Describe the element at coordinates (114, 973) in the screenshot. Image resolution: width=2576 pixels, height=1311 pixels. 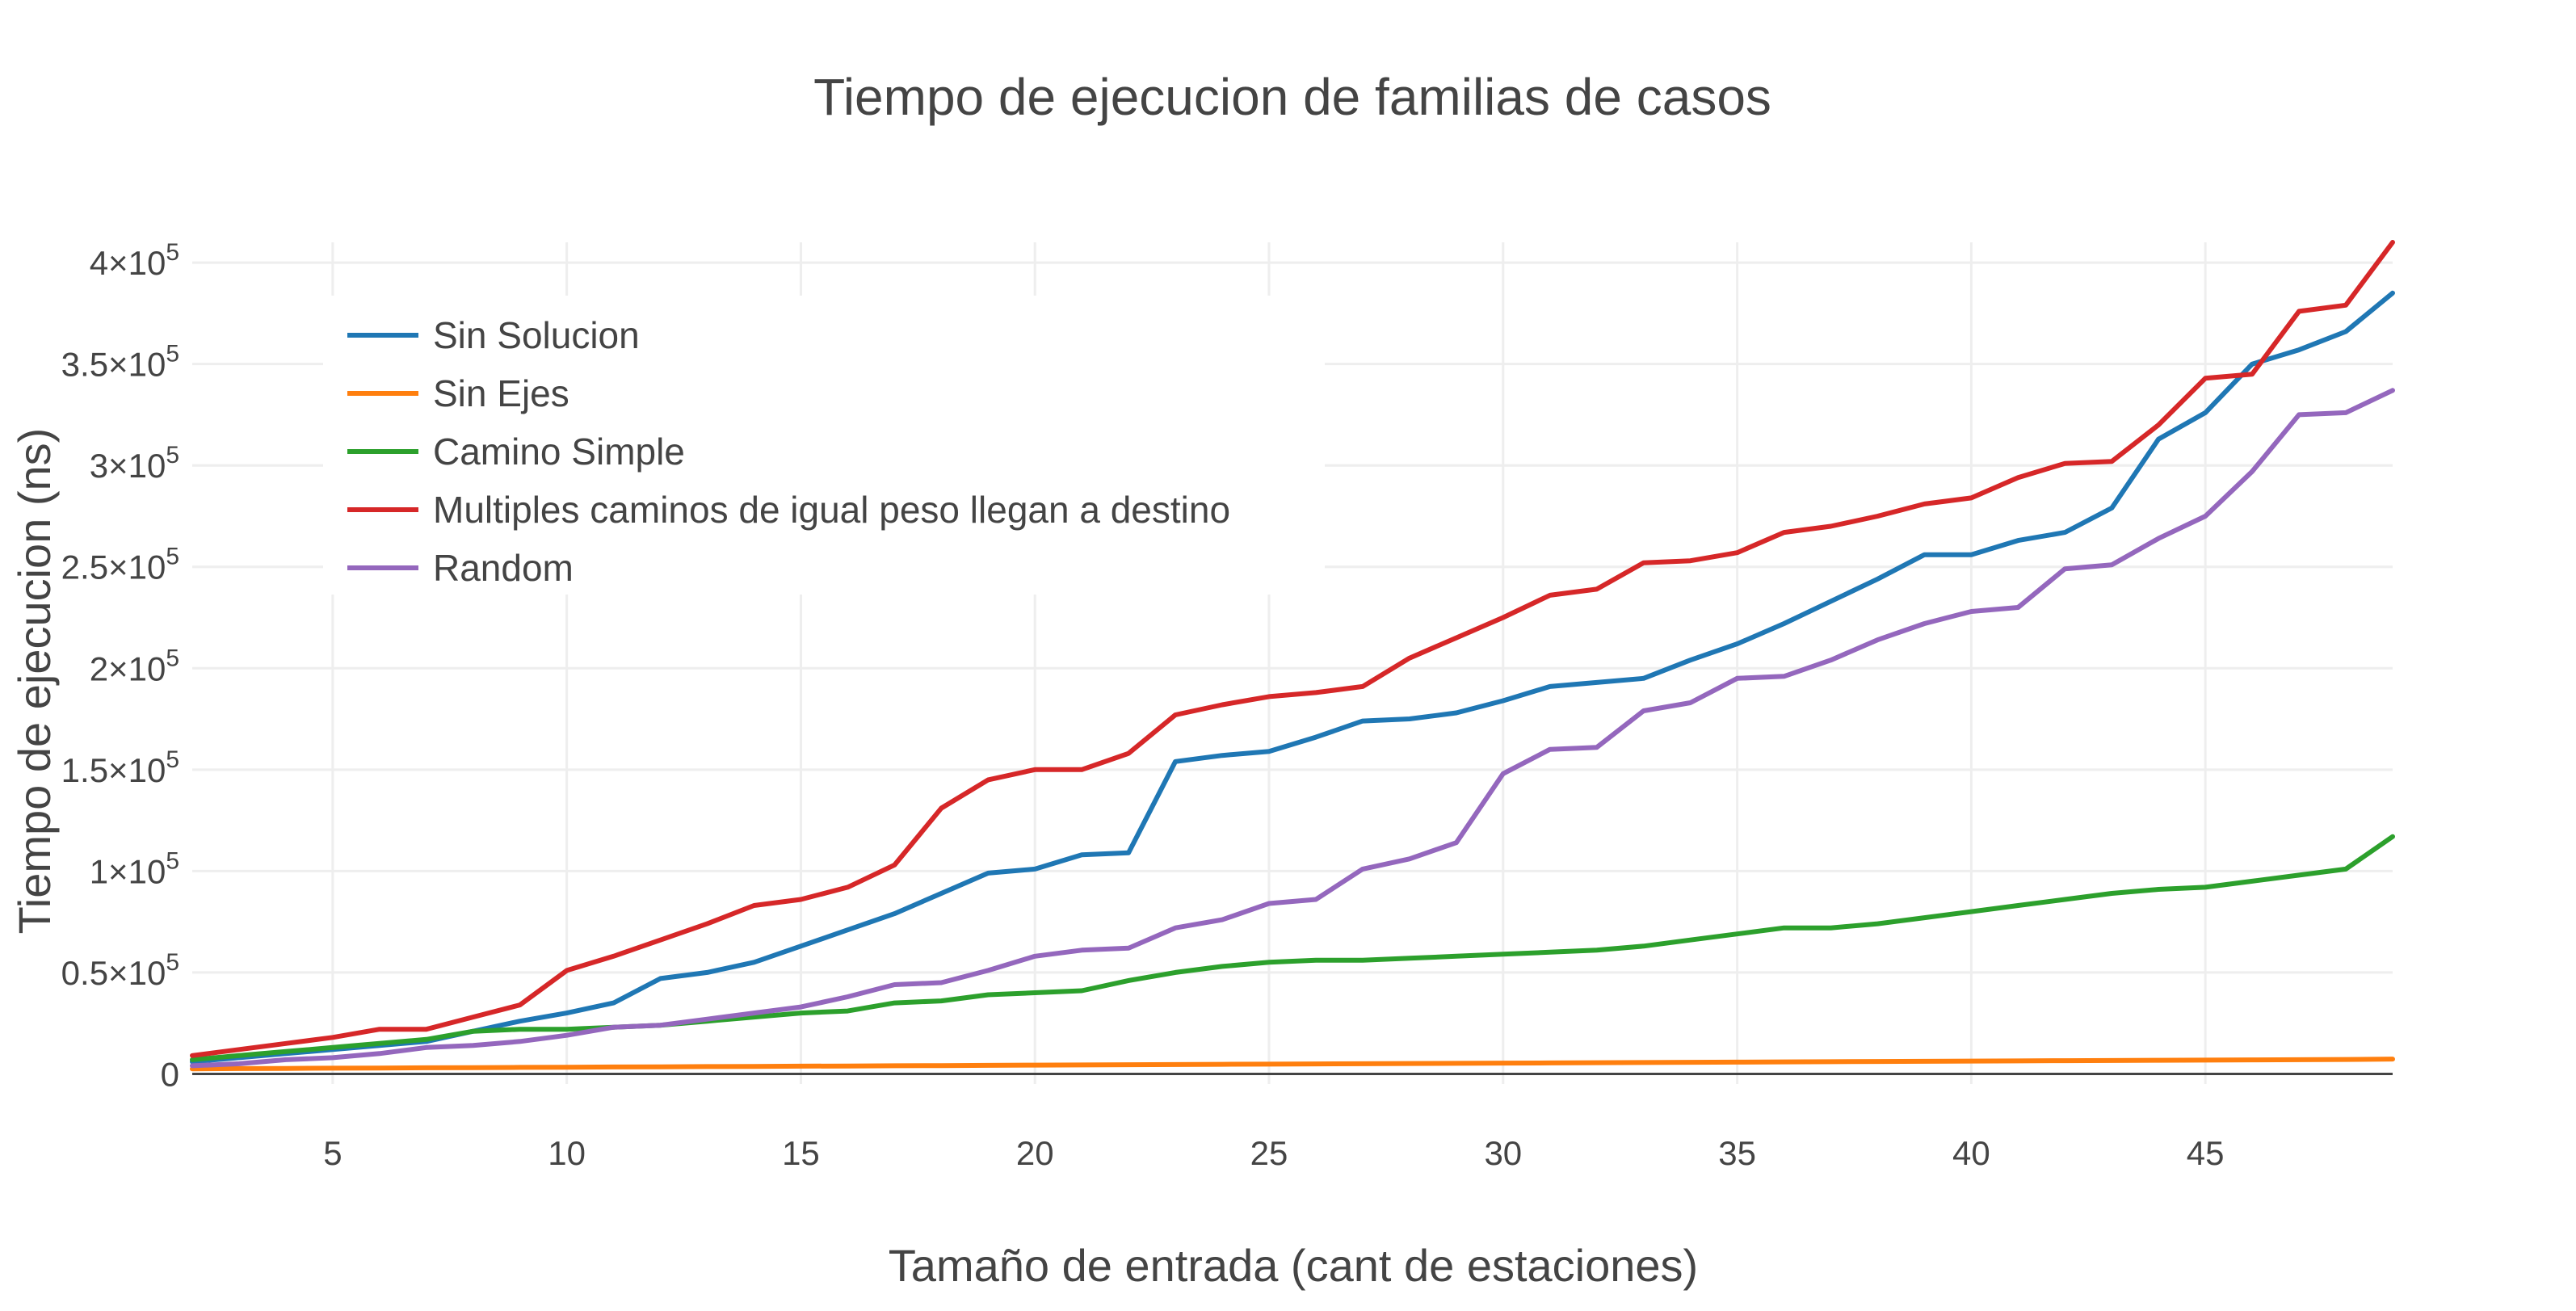
I see `y-tick-mantissa: 0.5×10` at that location.